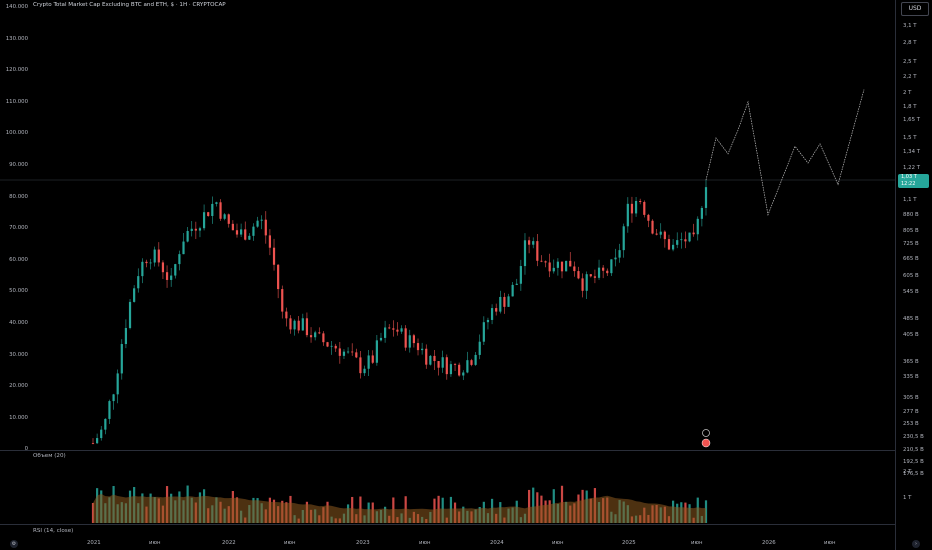 The image size is (932, 550). What do you see at coordinates (910, 107) in the screenshot?
I see `right-axis-tick: 1,8 T` at bounding box center [910, 107].